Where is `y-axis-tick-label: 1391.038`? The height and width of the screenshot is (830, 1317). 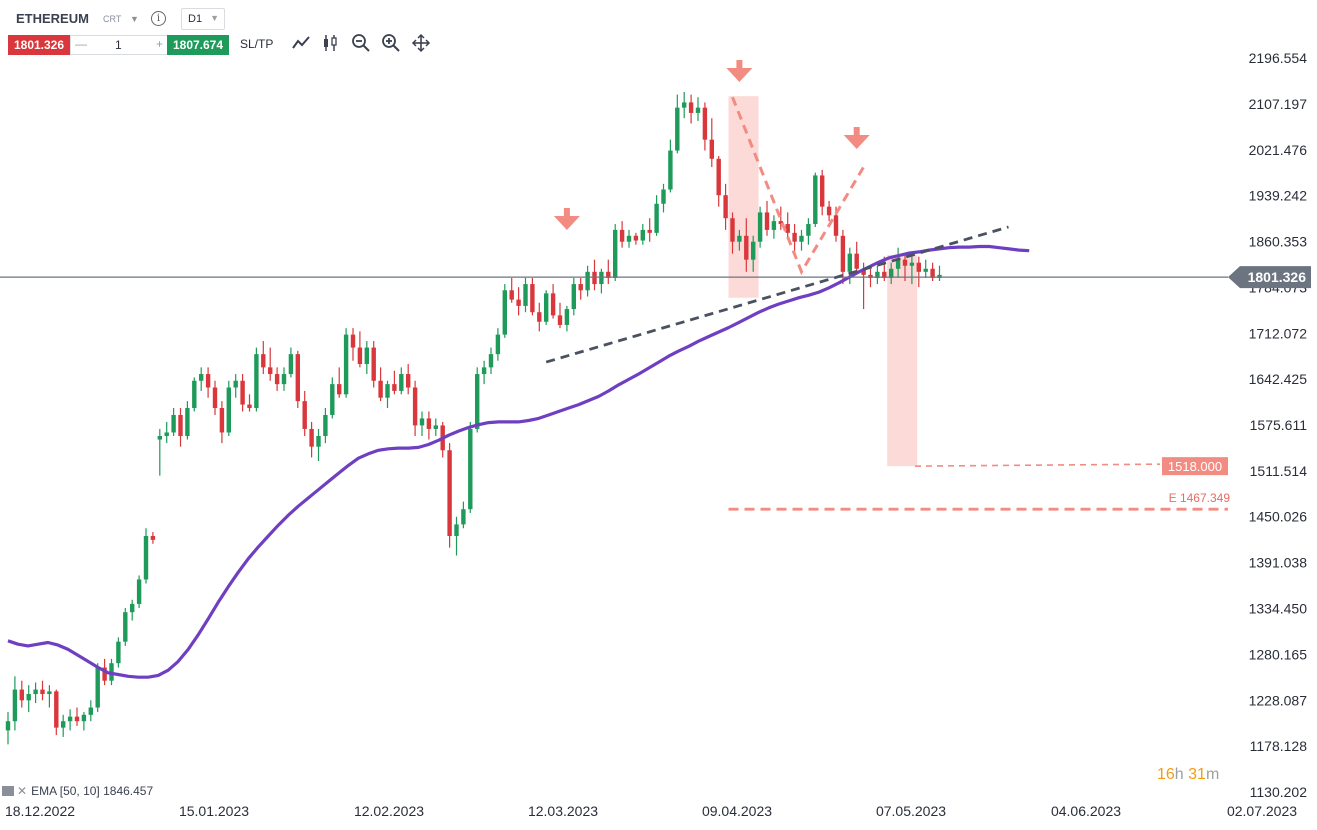 y-axis-tick-label: 1391.038 is located at coordinates (1278, 563).